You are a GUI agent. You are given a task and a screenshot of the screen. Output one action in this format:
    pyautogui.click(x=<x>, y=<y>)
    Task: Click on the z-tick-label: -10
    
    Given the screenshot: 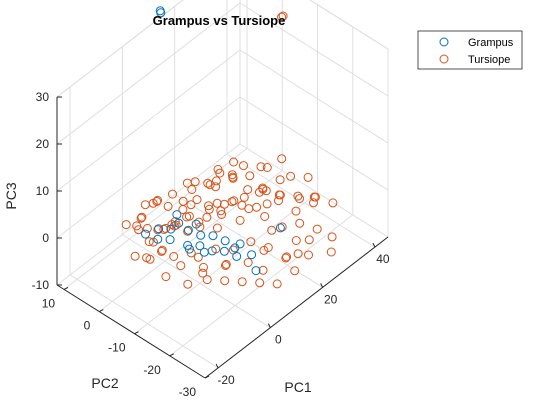 What is the action you would take?
    pyautogui.click(x=41, y=285)
    